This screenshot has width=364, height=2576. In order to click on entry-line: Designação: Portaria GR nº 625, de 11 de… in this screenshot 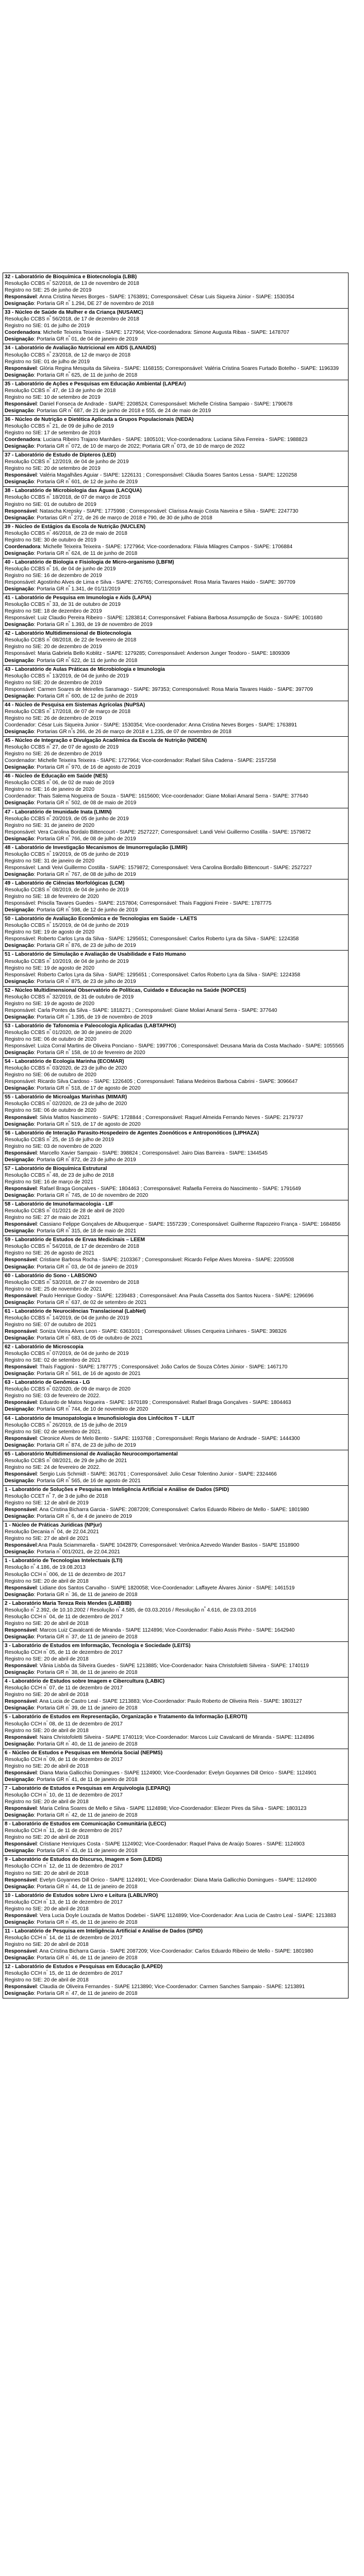, I will do `click(175, 374)`.